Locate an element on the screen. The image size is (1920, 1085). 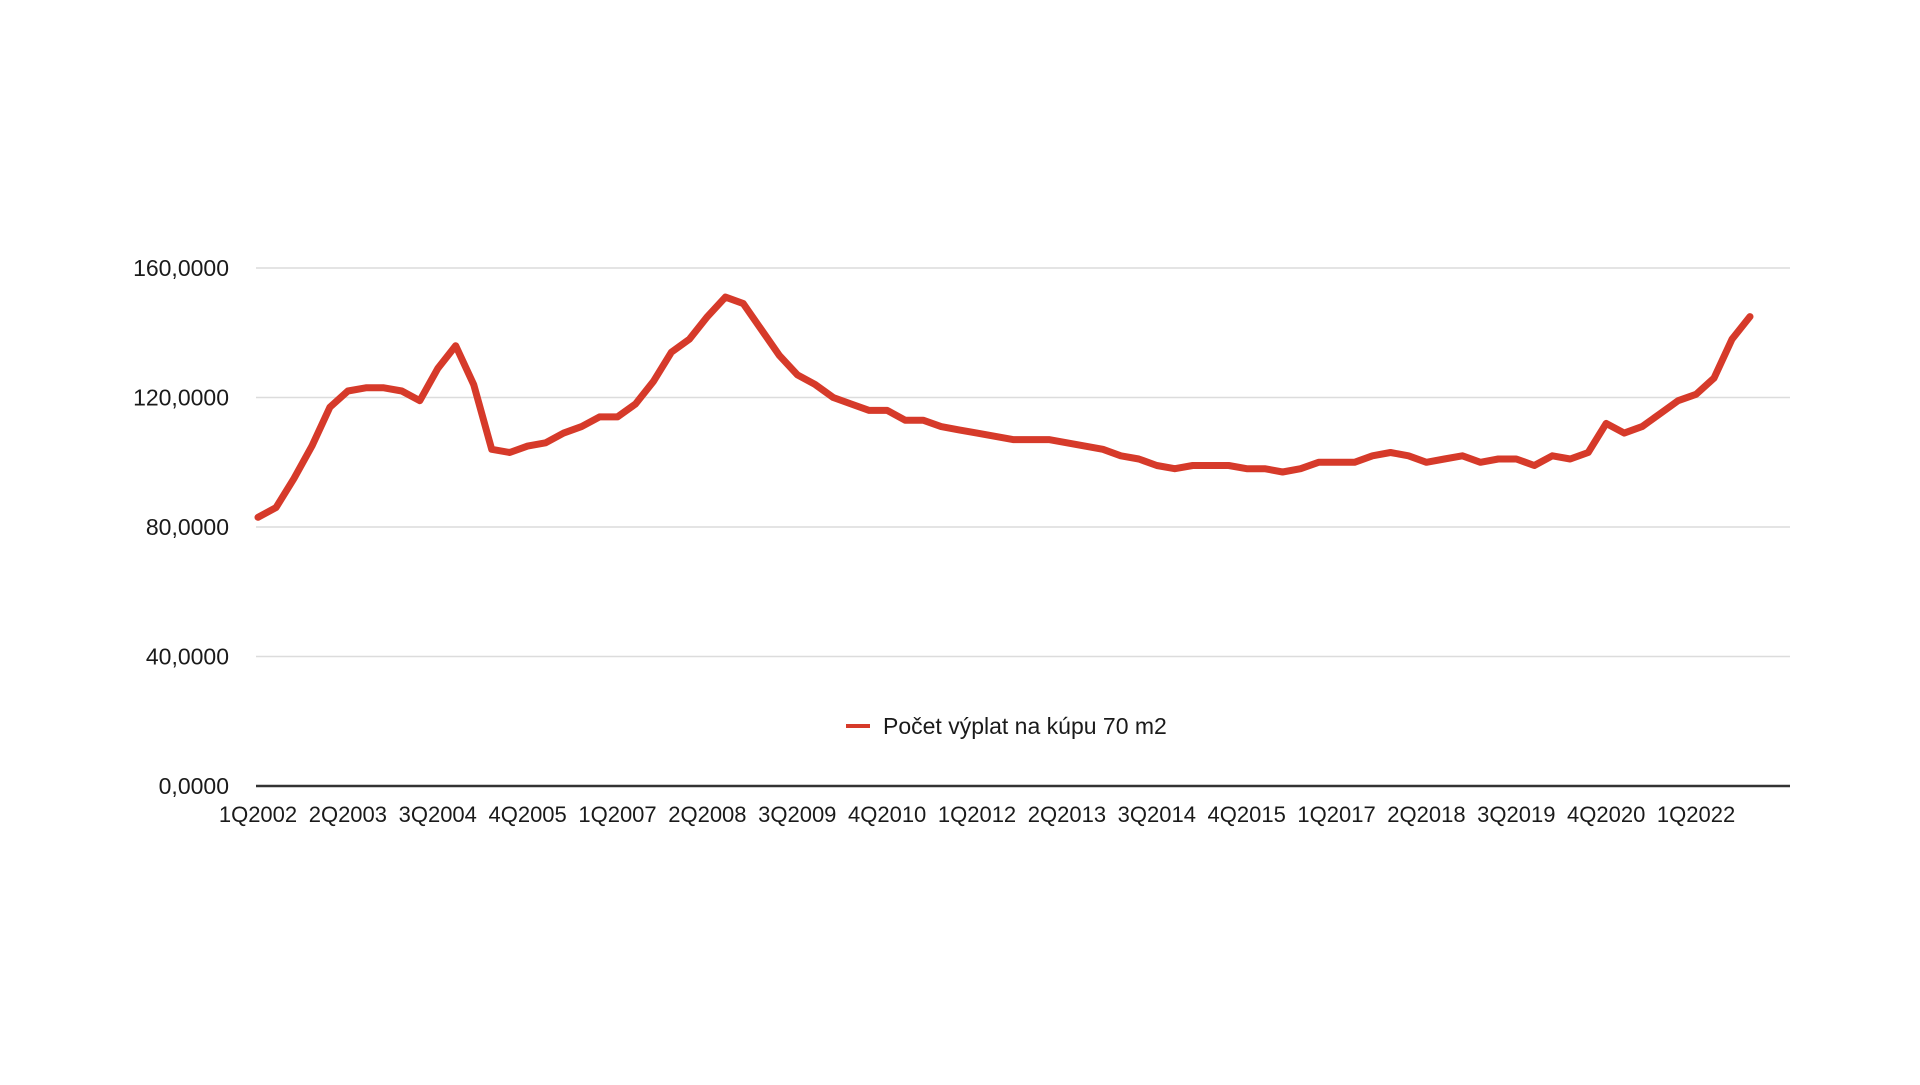
x-tick-label: 4Q2020 is located at coordinates (1606, 814).